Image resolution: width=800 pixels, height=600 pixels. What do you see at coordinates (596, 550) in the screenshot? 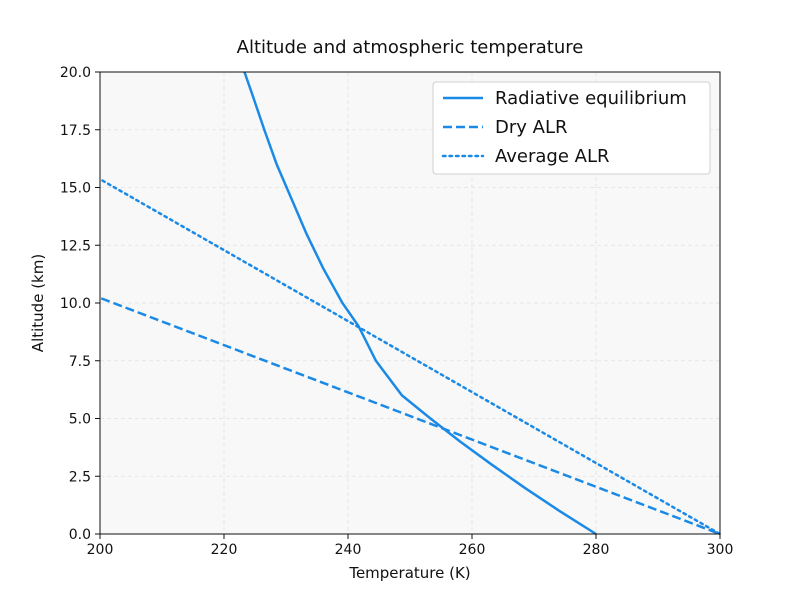
I see `x-tick-label: 280` at bounding box center [596, 550].